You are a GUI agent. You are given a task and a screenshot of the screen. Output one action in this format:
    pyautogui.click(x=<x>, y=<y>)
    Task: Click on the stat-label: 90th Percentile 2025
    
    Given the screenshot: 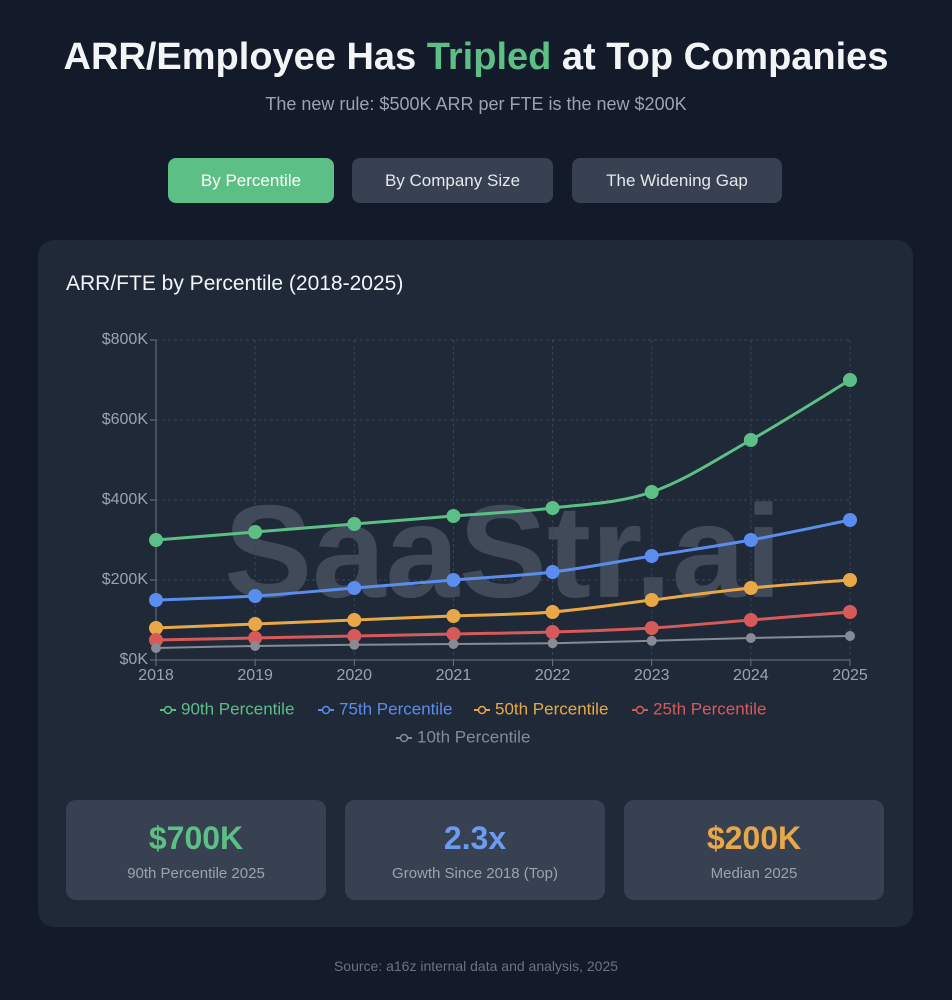 What is the action you would take?
    pyautogui.click(x=196, y=873)
    